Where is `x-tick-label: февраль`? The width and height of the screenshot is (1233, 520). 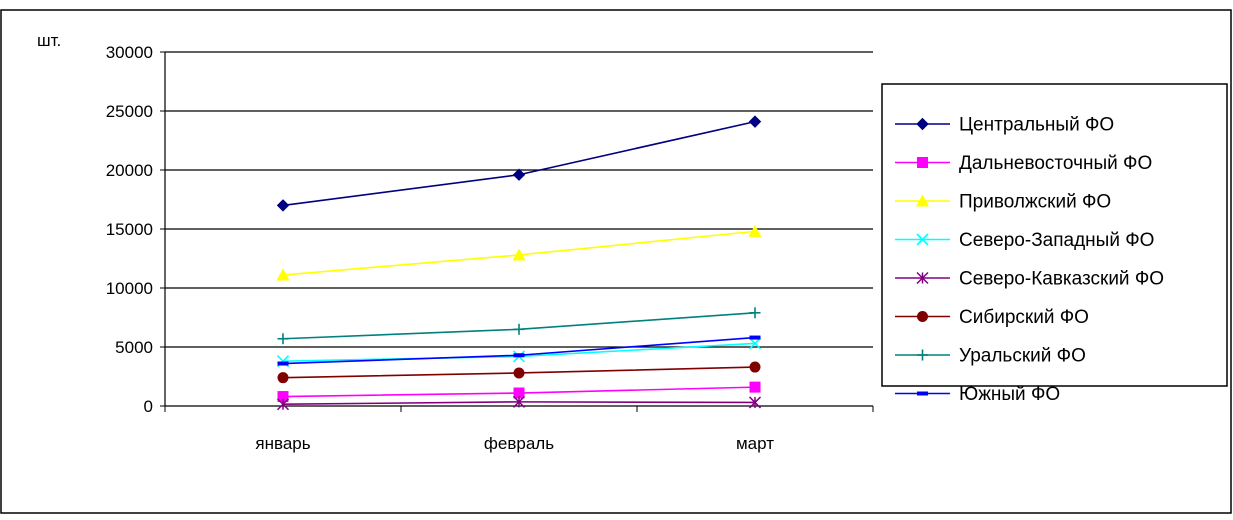 x-tick-label: февраль is located at coordinates (519, 443).